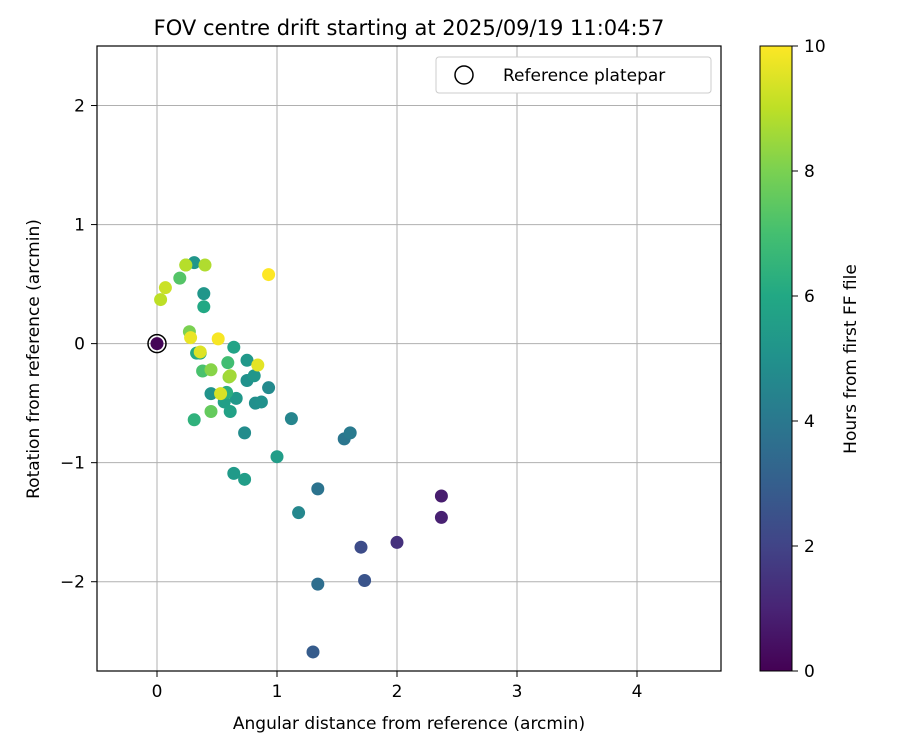 The height and width of the screenshot is (750, 900). I want to click on colorbar-tick-label: 6, so click(809, 297).